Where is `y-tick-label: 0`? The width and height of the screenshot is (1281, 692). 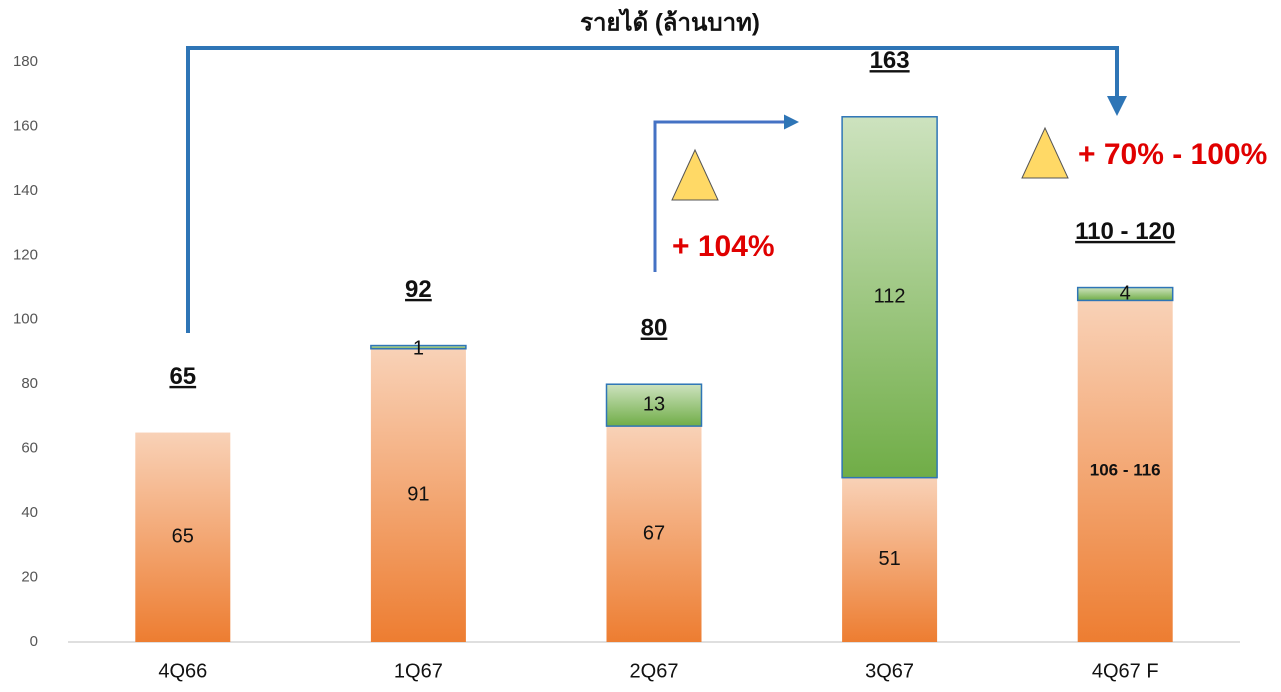 y-tick-label: 0 is located at coordinates (34, 641).